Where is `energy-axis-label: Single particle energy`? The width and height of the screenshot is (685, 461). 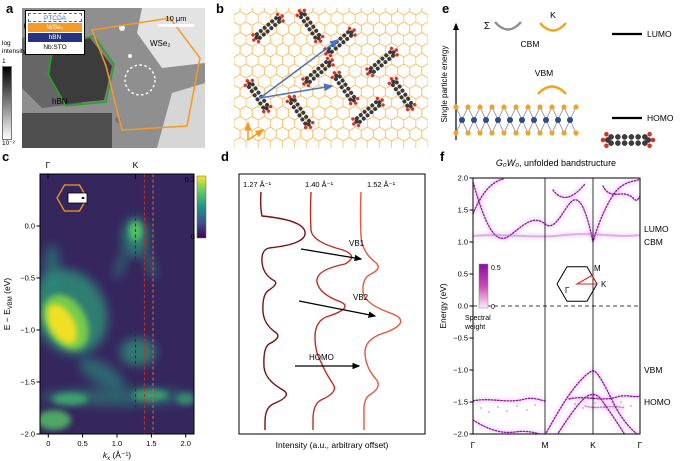 energy-axis-label: Single particle energy is located at coordinates (444, 84).